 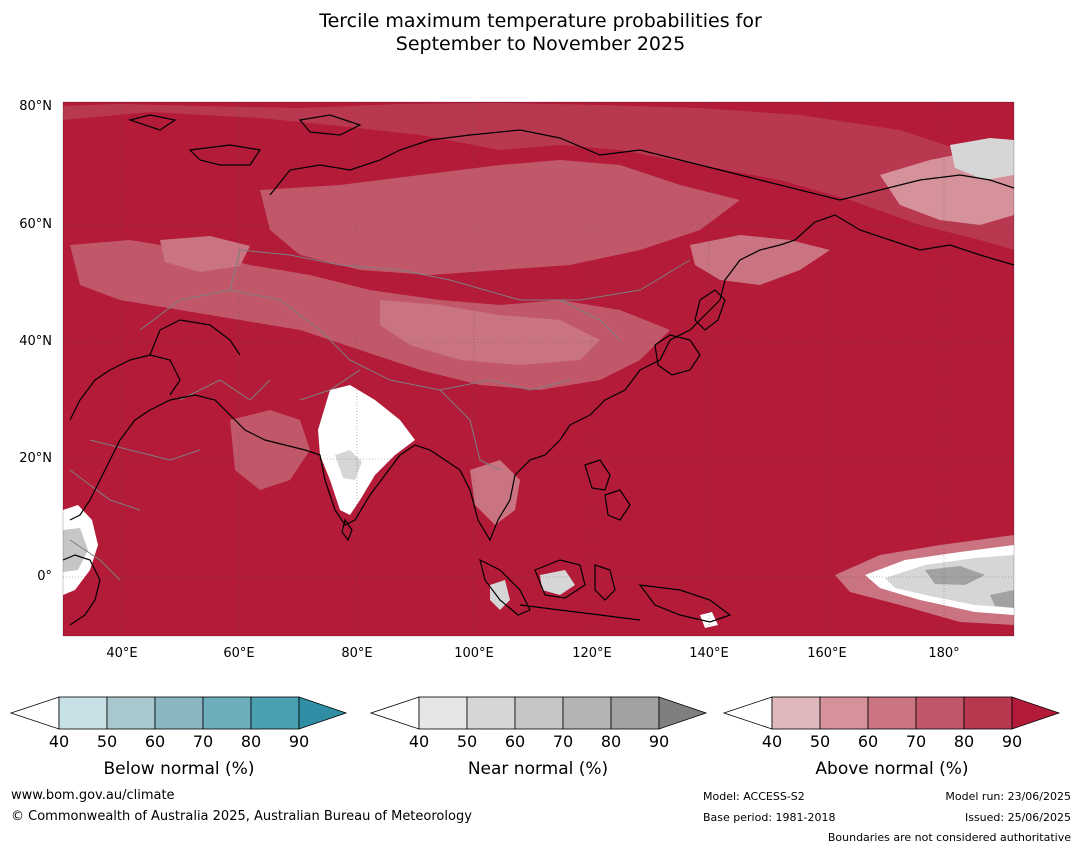 I want to click on cbar-near-tick: 90, so click(x=659, y=741).